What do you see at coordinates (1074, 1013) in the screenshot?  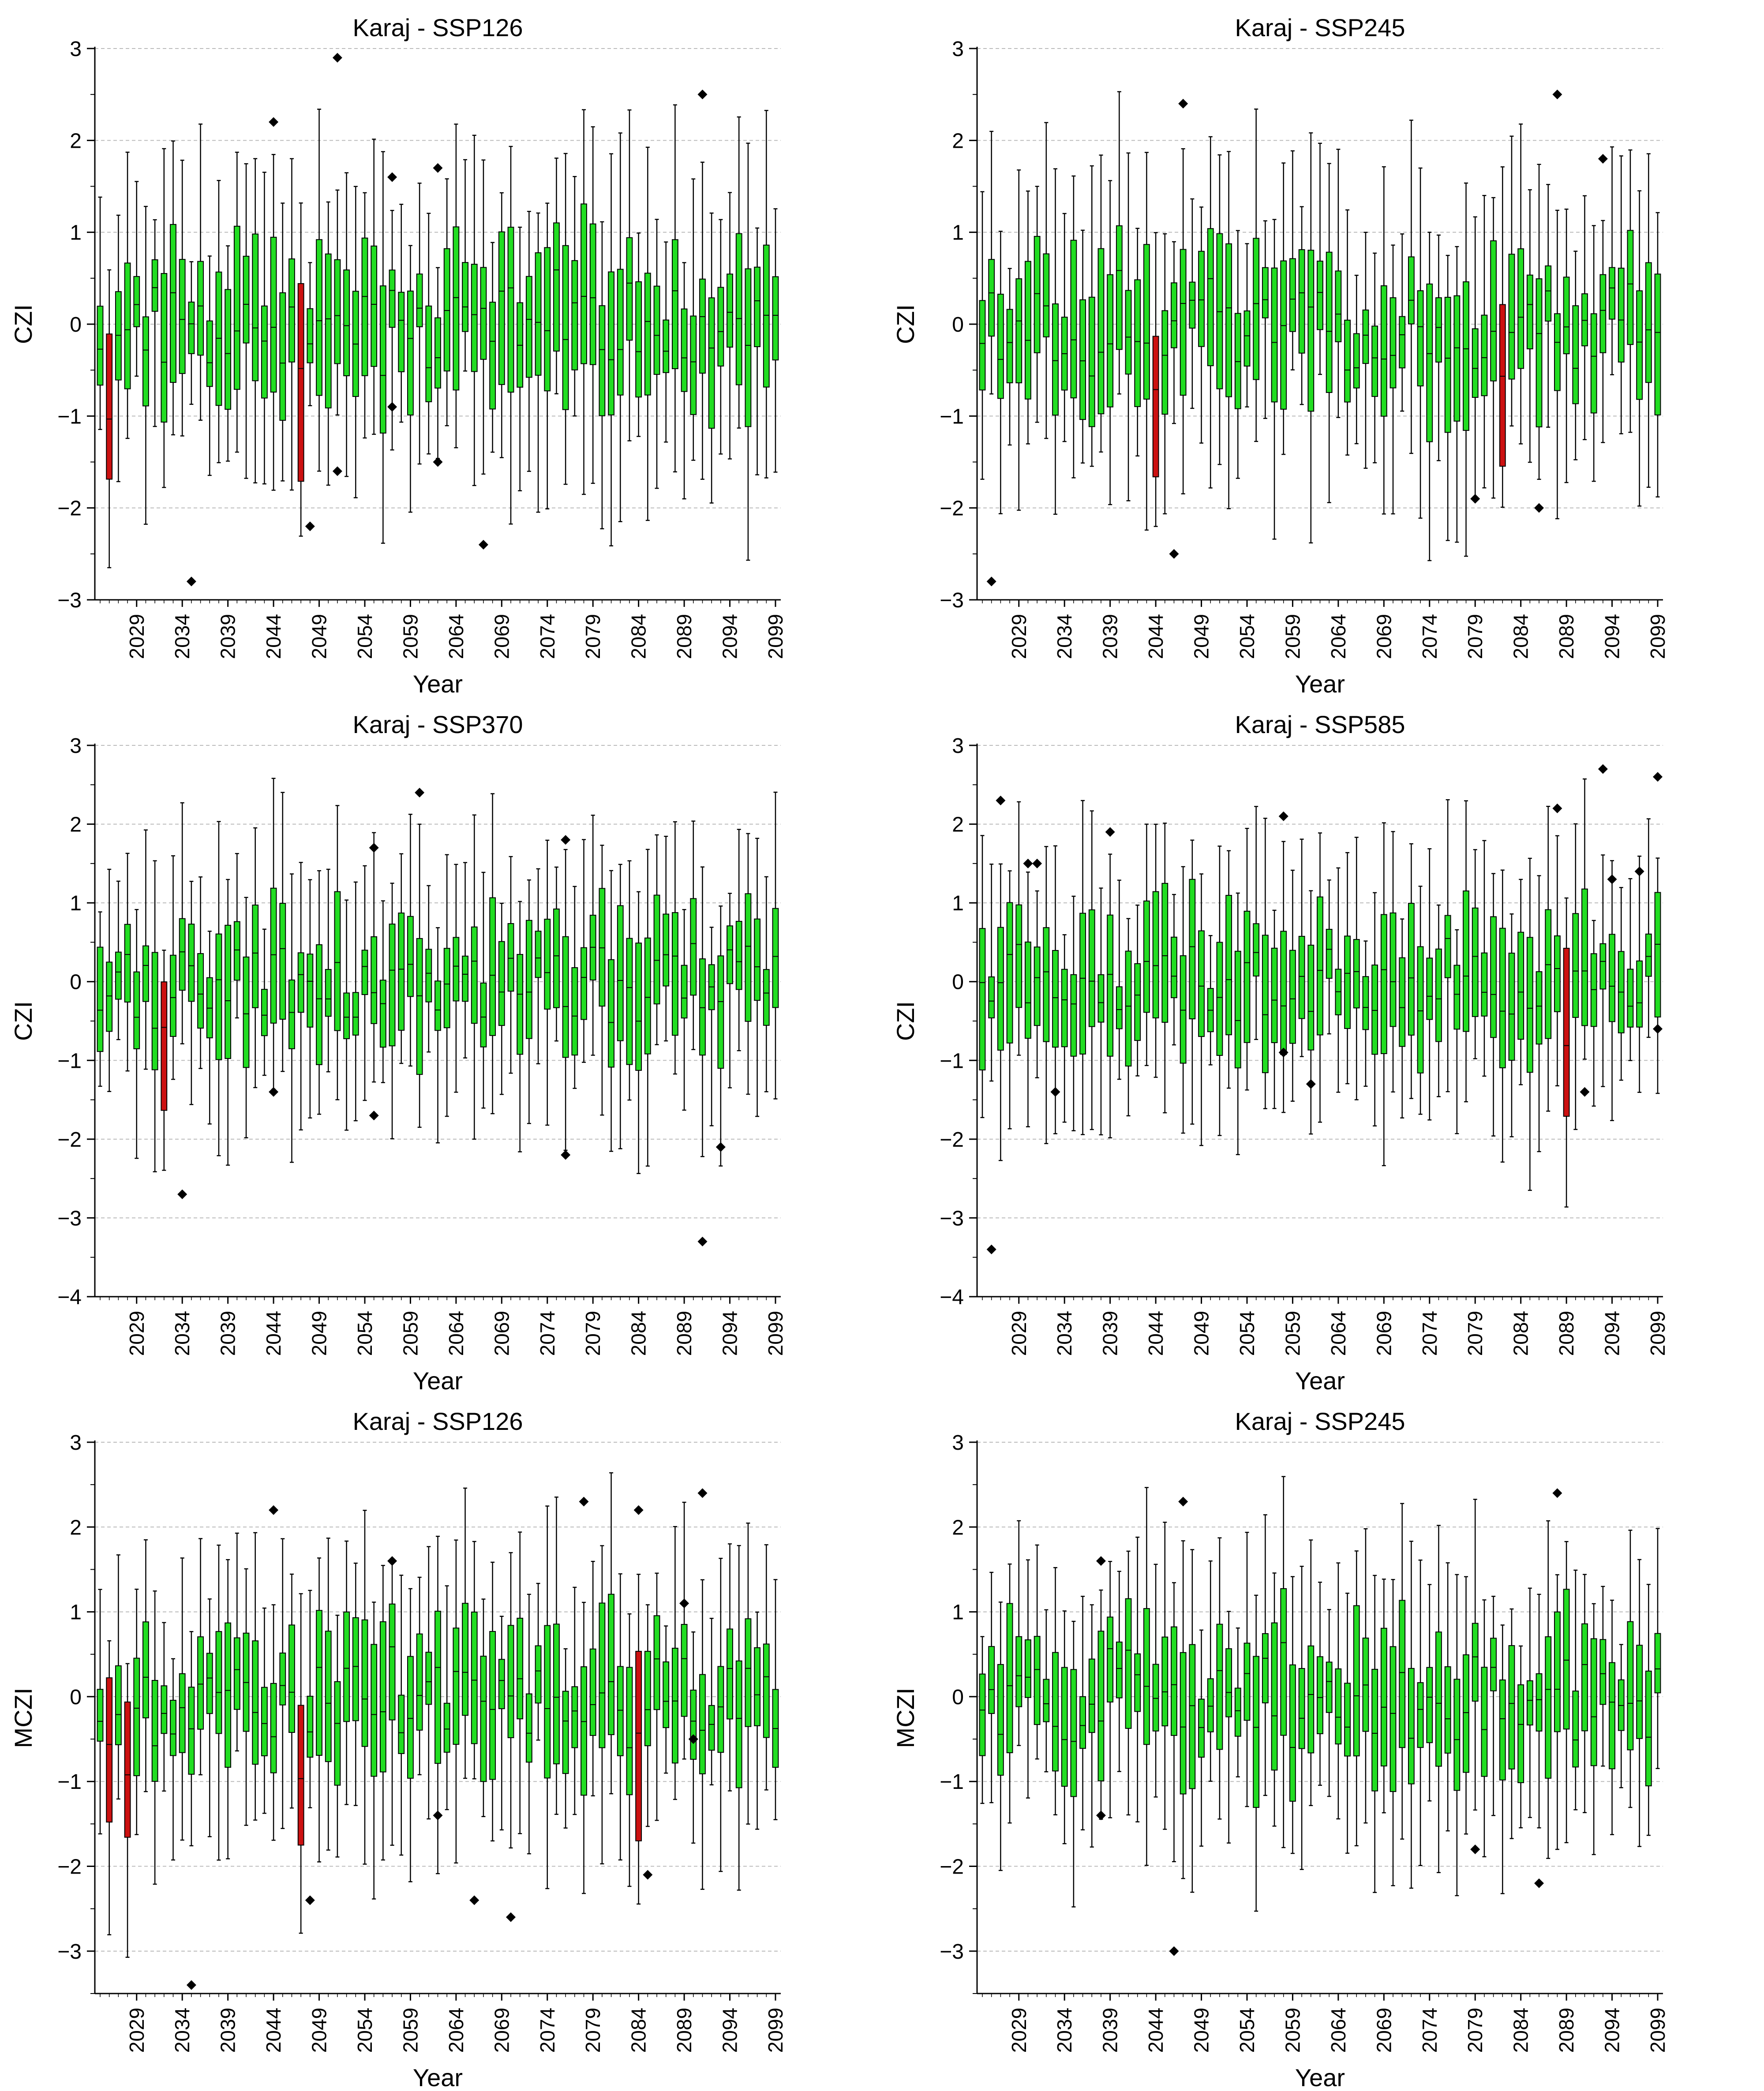 I see `box-2035` at bounding box center [1074, 1013].